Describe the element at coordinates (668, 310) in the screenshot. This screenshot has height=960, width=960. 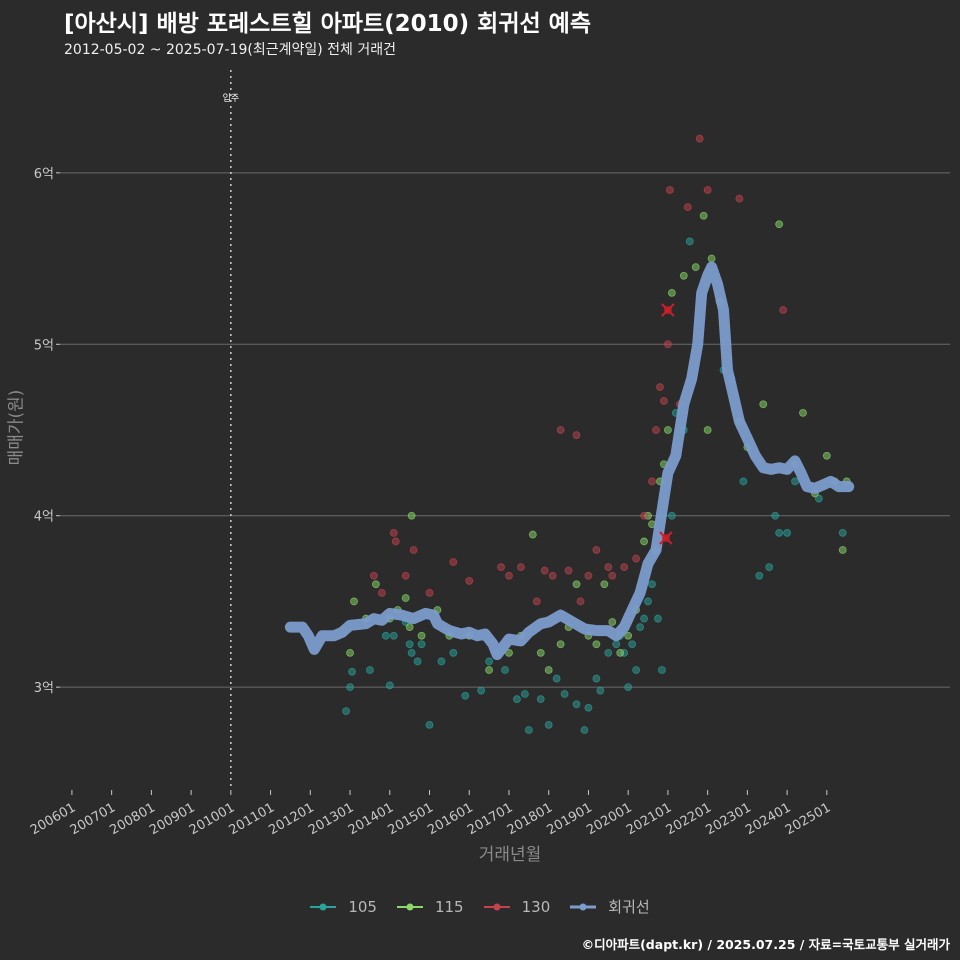
I see `marked-point-cross` at that location.